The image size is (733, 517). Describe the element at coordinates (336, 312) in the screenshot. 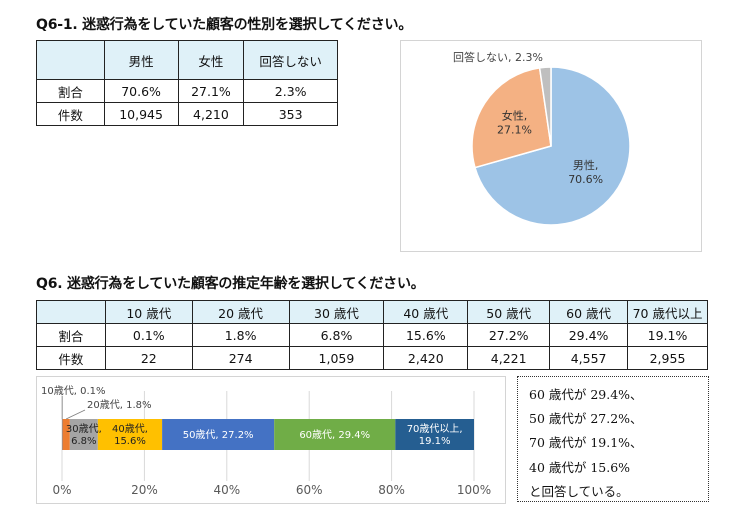

I see `age-col-header: 30 歳代` at that location.